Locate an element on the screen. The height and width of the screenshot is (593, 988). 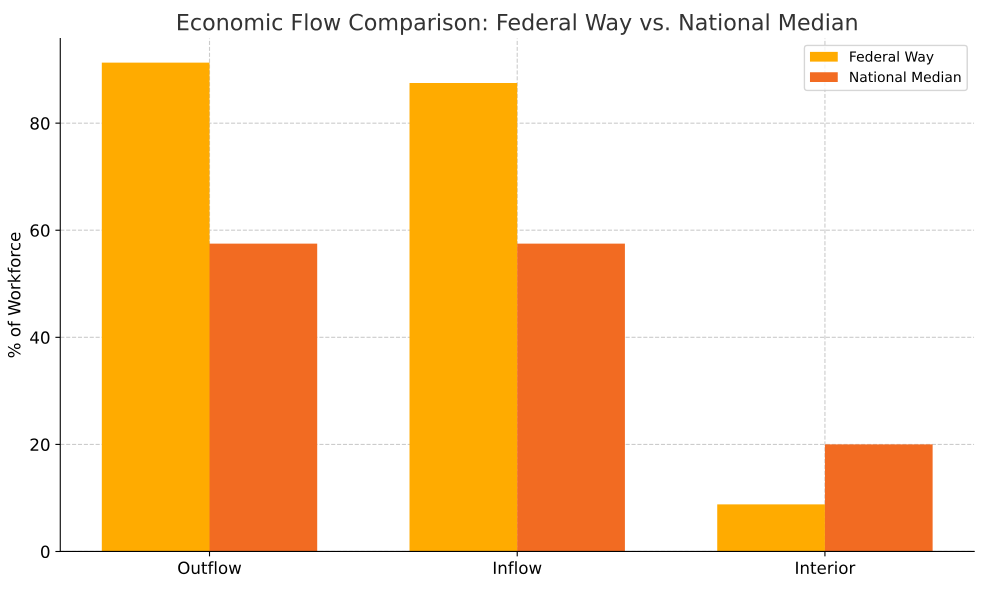
x-tick-label: Interior is located at coordinates (826, 567).